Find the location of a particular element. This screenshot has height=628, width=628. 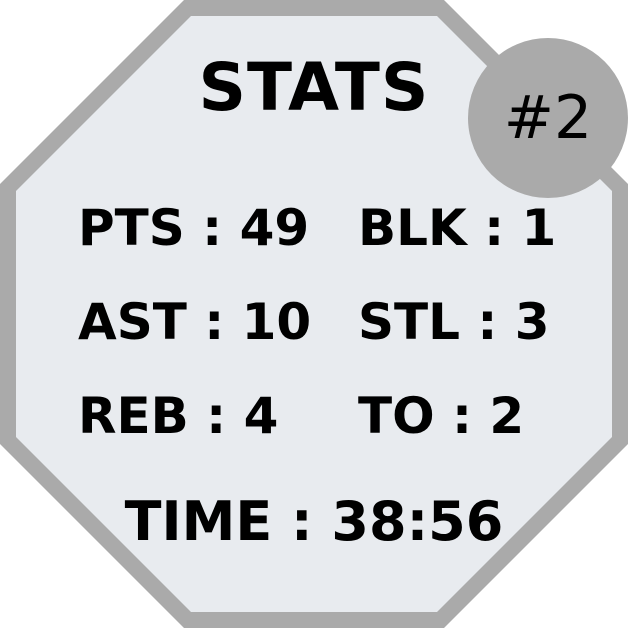

stat-rebounds: REB : 4 is located at coordinates (178, 416).